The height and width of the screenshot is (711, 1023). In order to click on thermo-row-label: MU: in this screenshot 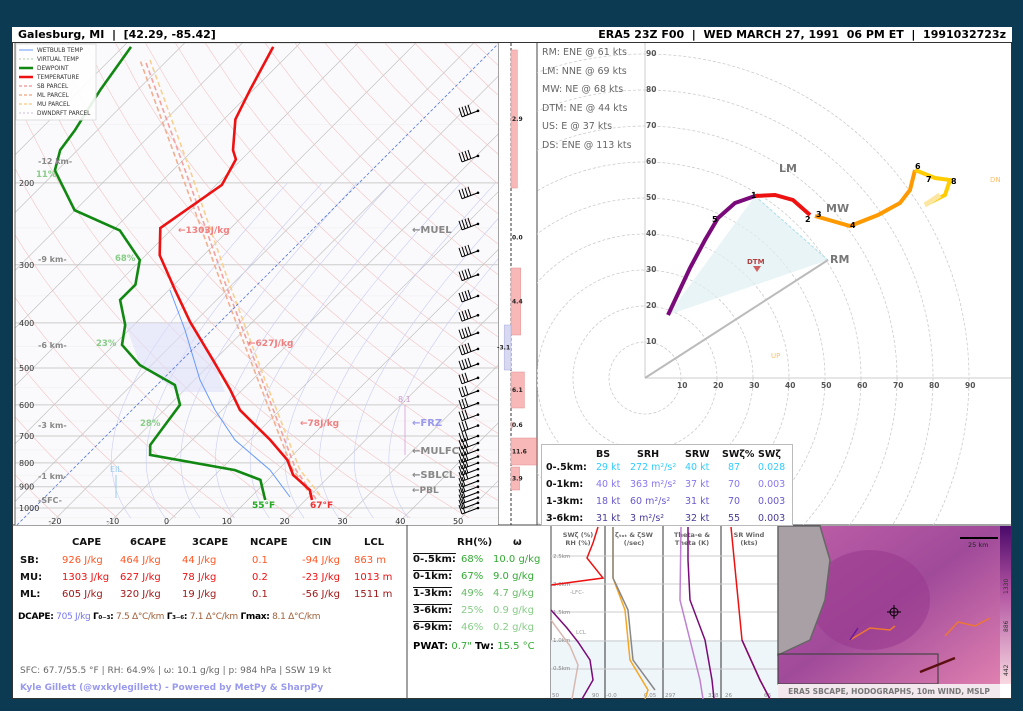, I will do `click(31, 577)`.